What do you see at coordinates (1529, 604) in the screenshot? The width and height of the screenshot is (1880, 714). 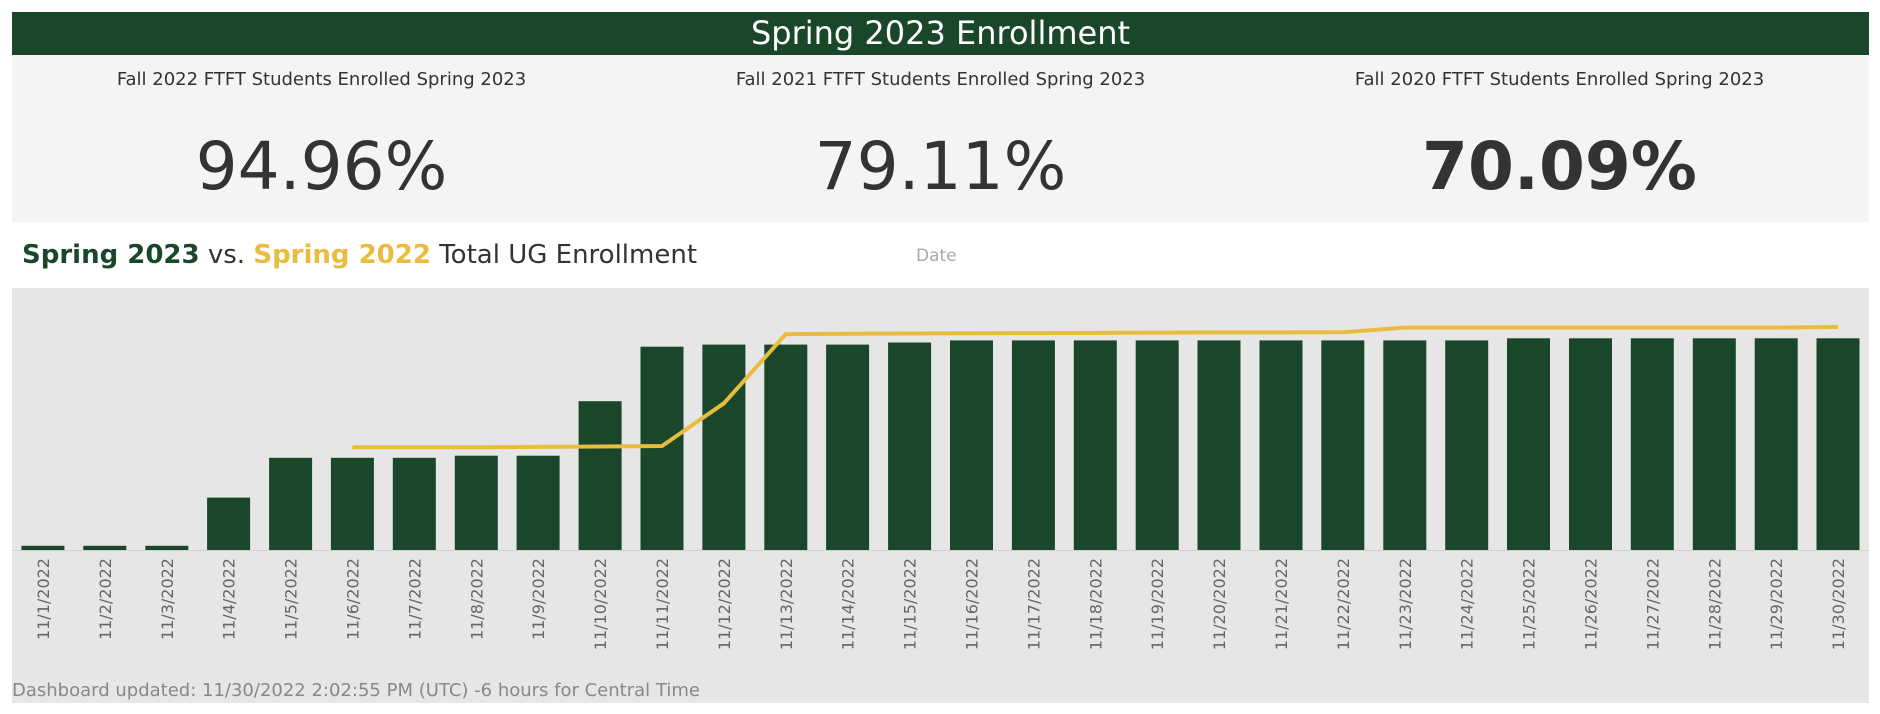 I see `x-tick-label: 11/25/2022` at bounding box center [1529, 604].